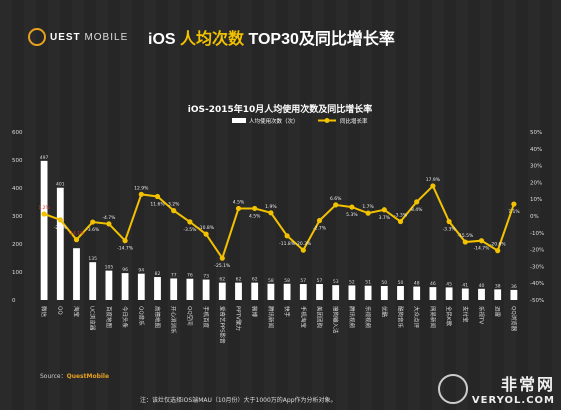 The width and height of the screenshot is (561, 410). What do you see at coordinates (125, 317) in the screenshot?
I see `x-category-label: 今日头条` at bounding box center [125, 317].